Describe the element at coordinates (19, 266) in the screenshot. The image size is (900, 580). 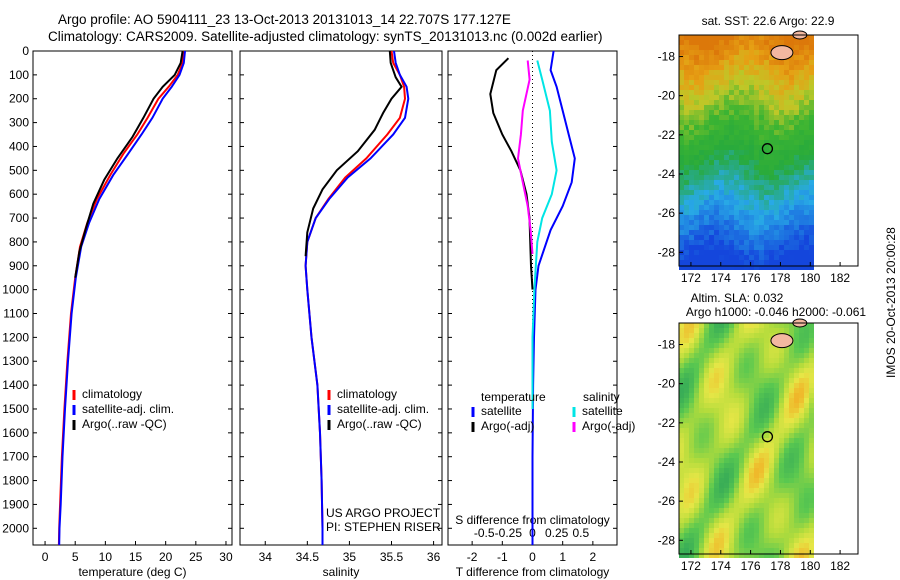
I see `y-tick-label: 900` at that location.